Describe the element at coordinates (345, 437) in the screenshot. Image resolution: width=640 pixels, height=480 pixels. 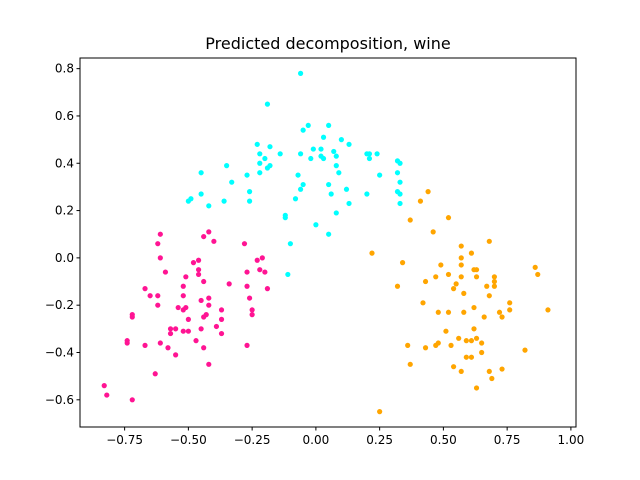
I see `x-axis: −0.75 −0.50 −0.25 0.00 0.25 0.50 0.75 1.00` at that location.